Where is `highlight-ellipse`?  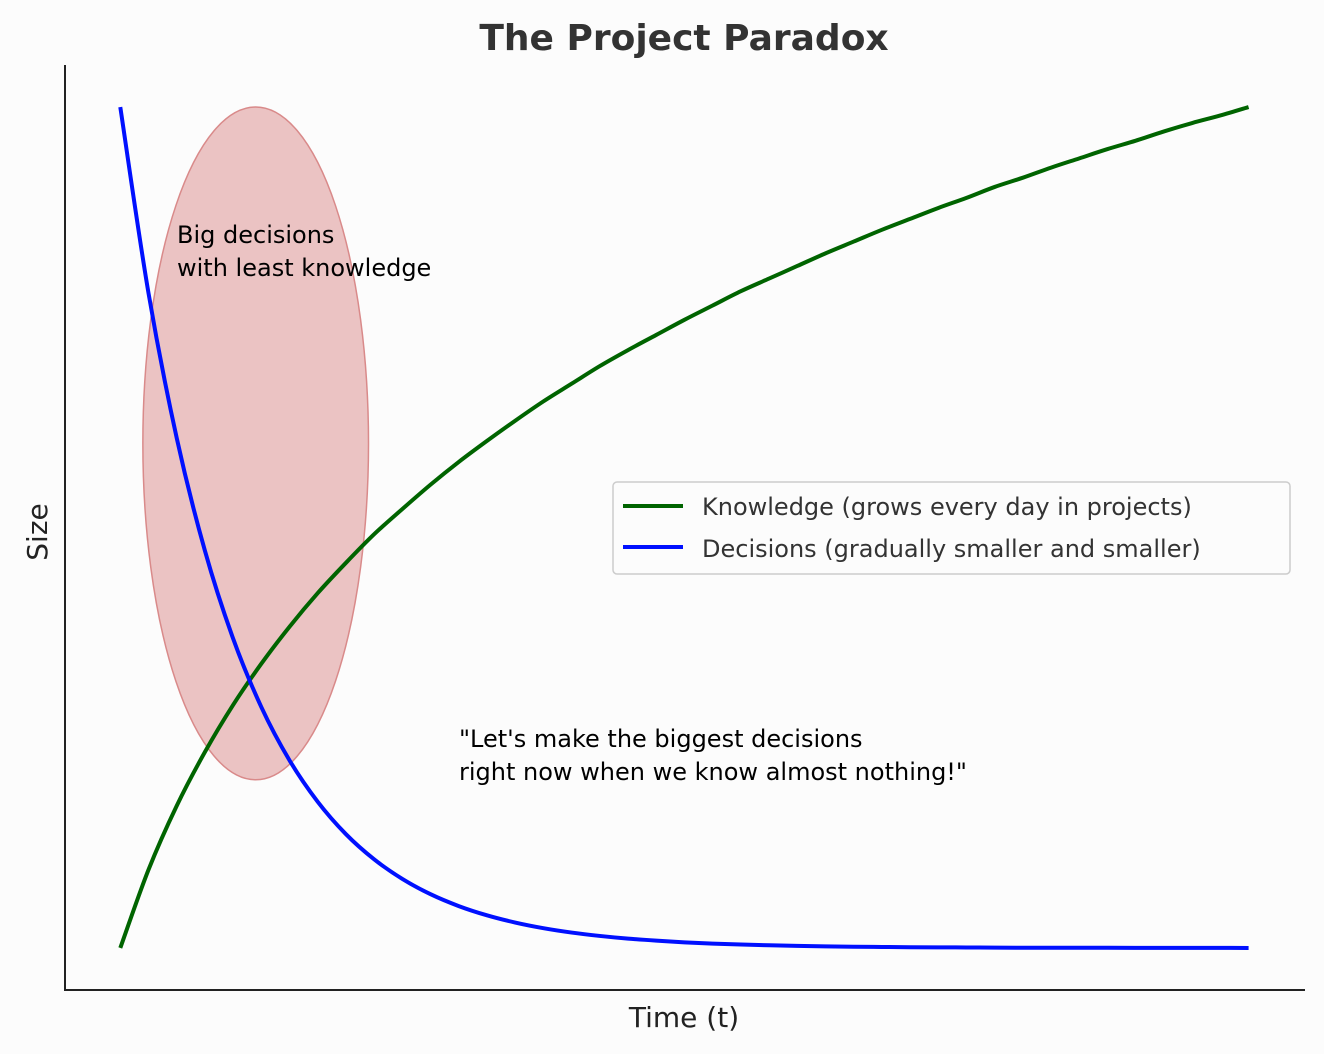 highlight-ellipse is located at coordinates (256, 443).